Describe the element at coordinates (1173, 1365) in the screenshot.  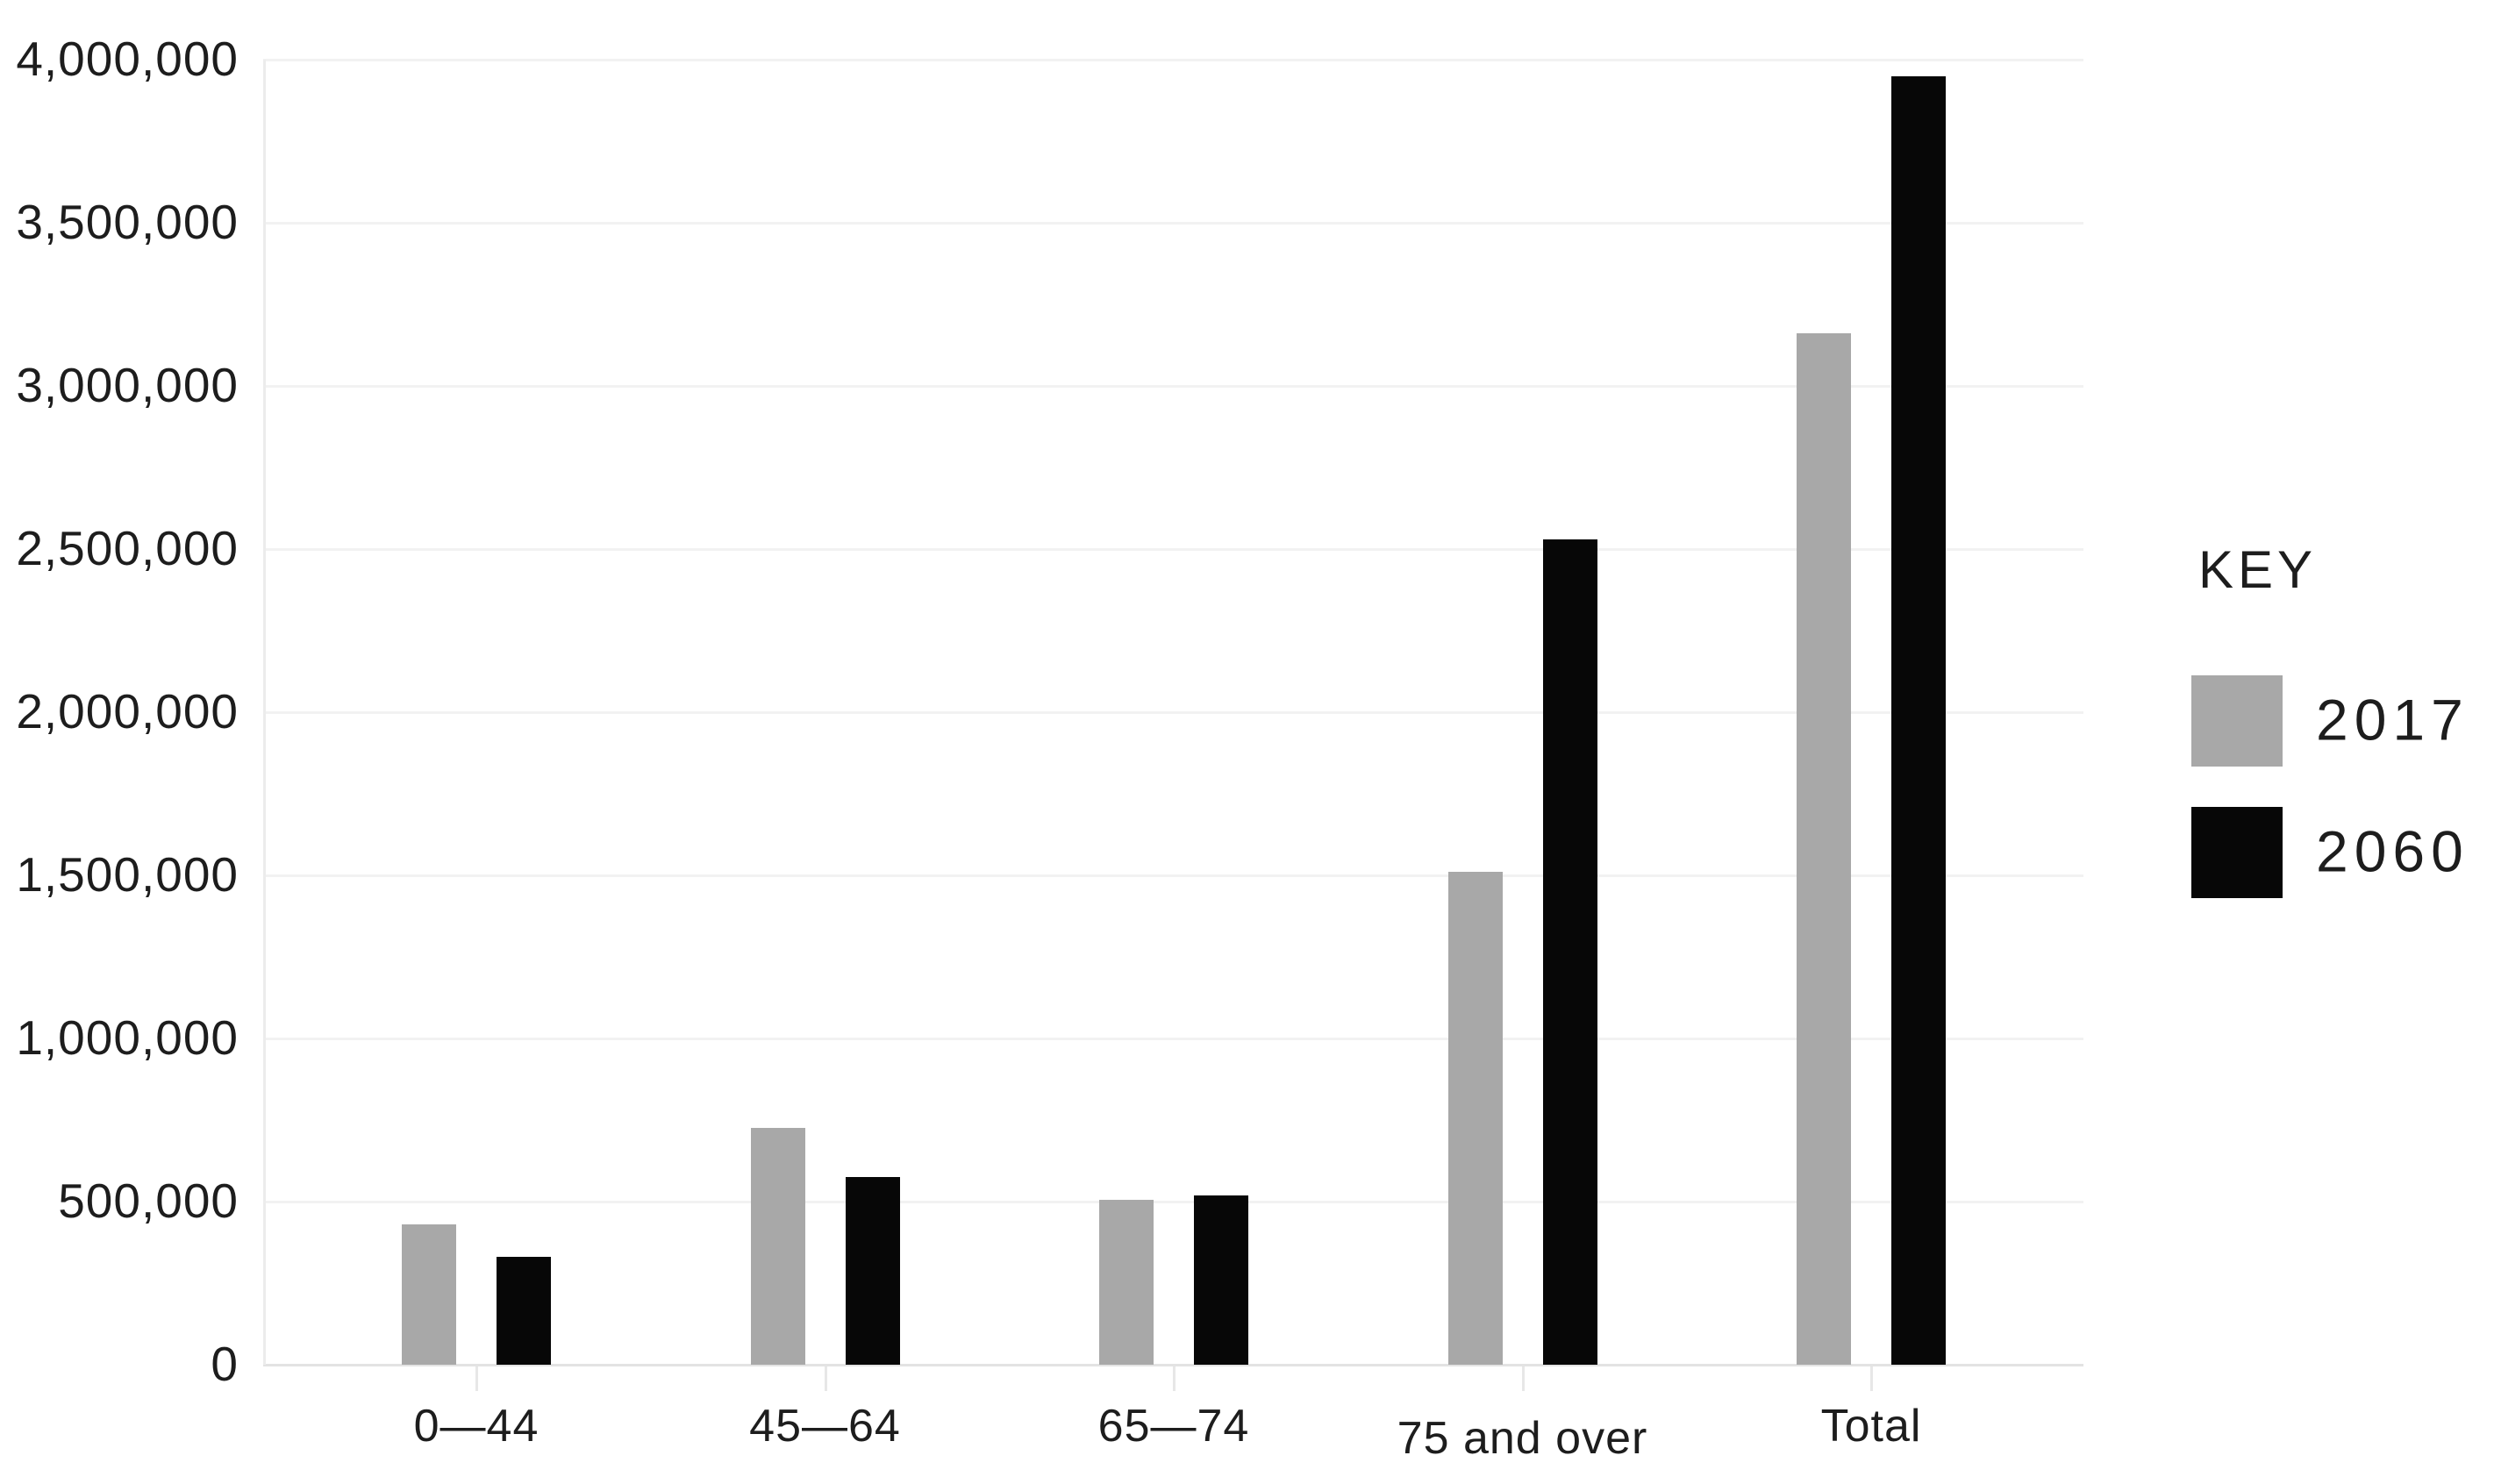
I see `x-axis-baseline` at that location.